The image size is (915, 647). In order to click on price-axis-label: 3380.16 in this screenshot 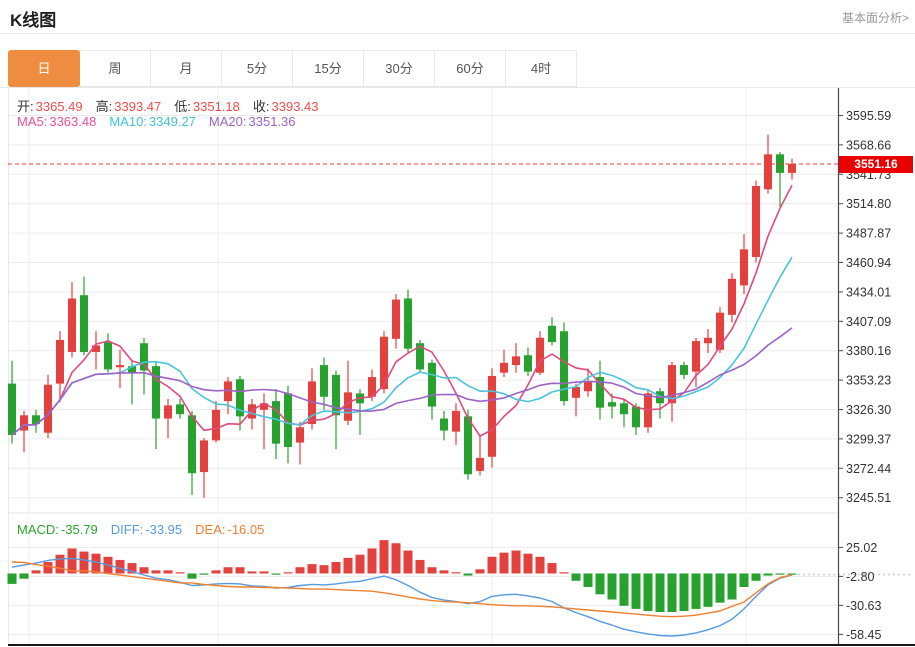, I will do `click(868, 351)`.